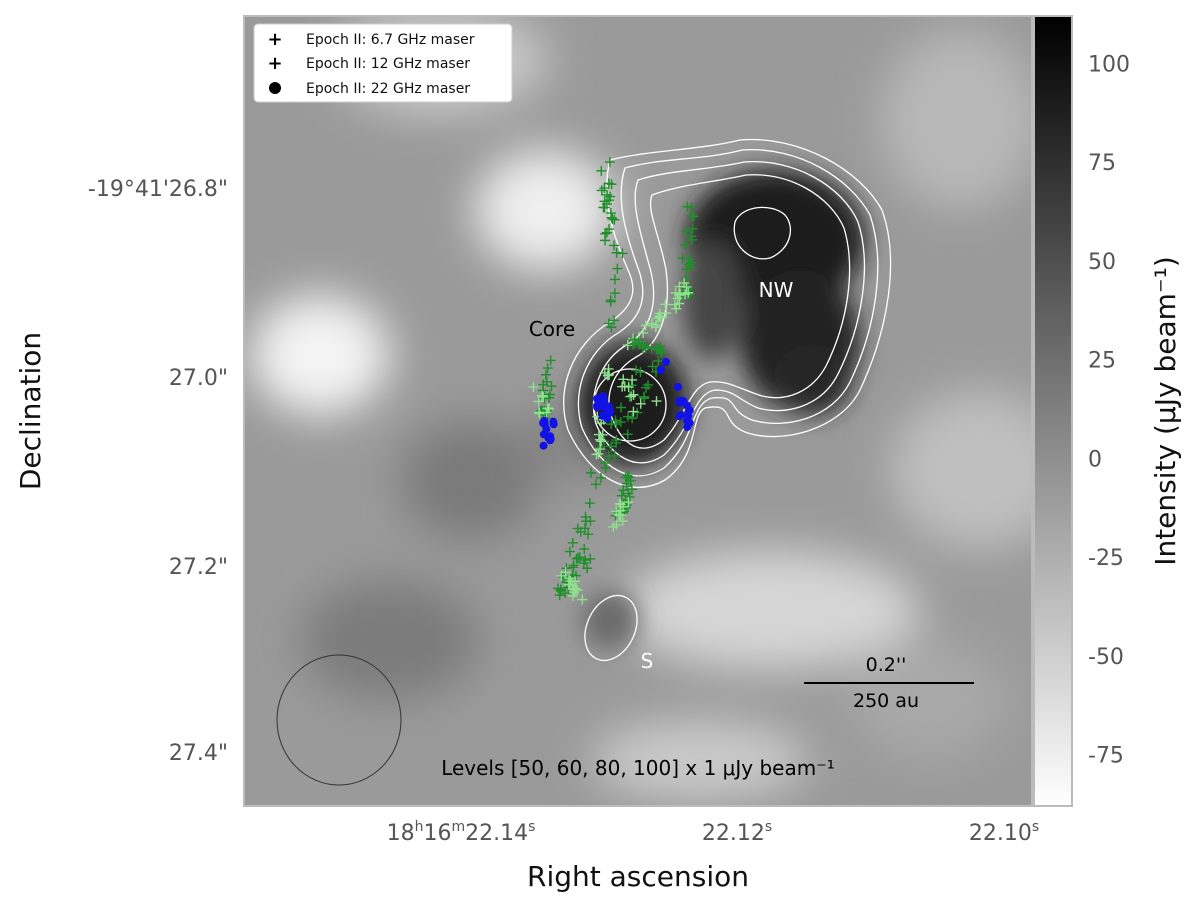  Describe the element at coordinates (390, 40) in the screenshot. I see `legend-label-67ghz: Epoch II: 6.7 GHz maser` at that location.